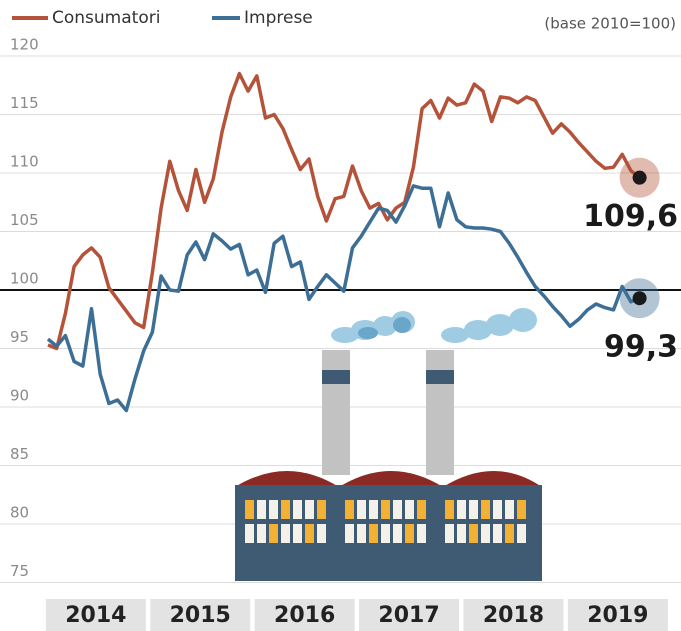  Describe the element at coordinates (19, 454) in the screenshot. I see `y-tick-label: 85` at that location.